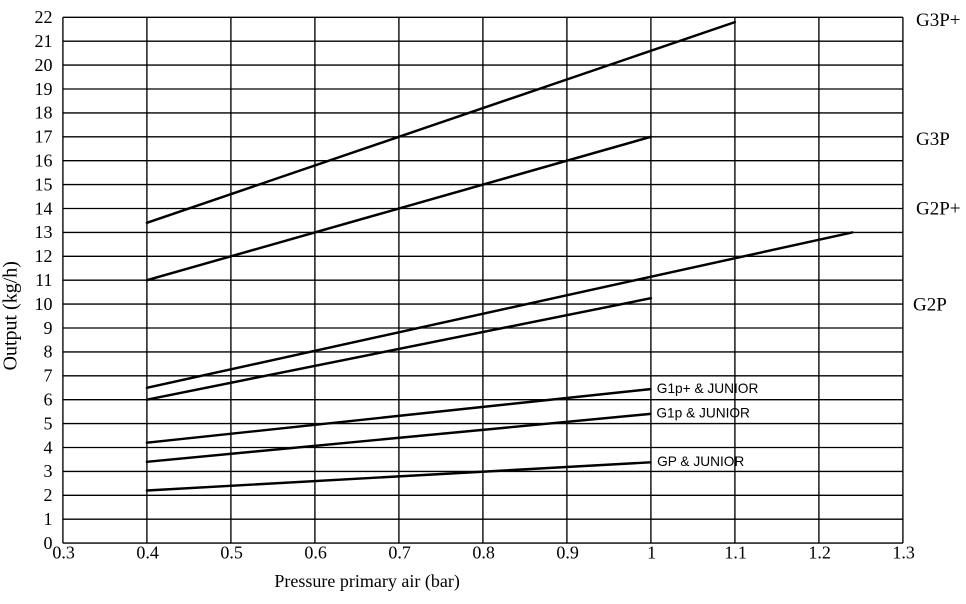  What do you see at coordinates (708, 388) in the screenshot?
I see `svg-text: G1p+ & JUNIOR` at bounding box center [708, 388].